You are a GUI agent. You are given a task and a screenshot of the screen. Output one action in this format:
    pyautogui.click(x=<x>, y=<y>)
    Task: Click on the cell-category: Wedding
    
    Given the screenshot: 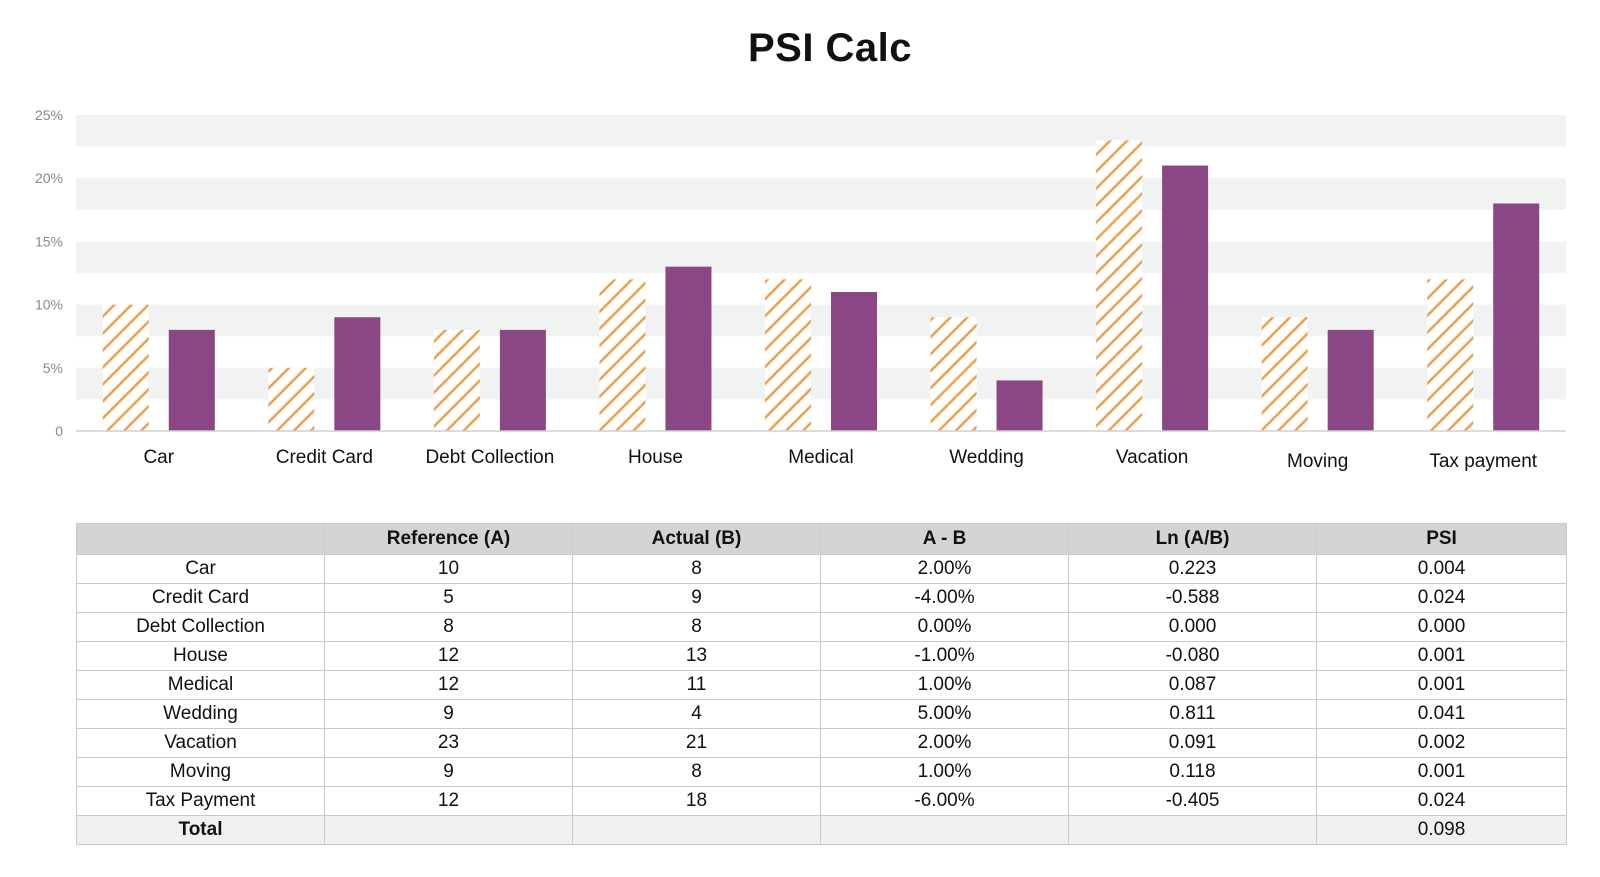 What is the action you would take?
    pyautogui.click(x=200, y=714)
    